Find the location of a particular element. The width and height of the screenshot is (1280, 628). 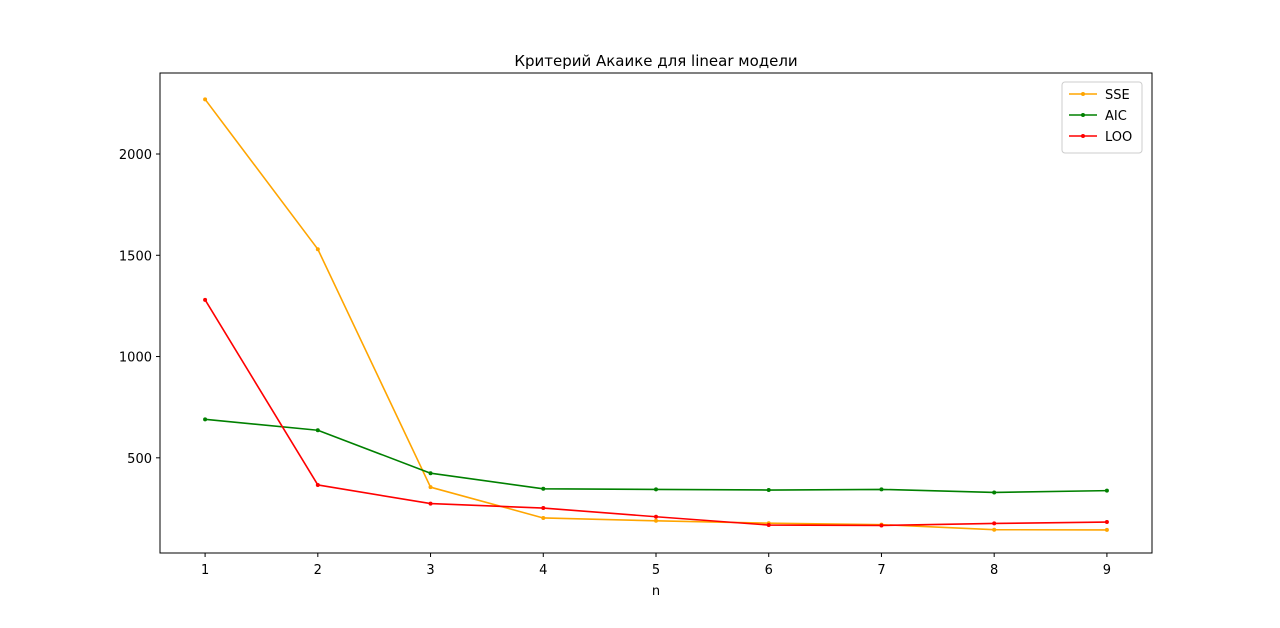

x-tick-label: 2 is located at coordinates (318, 570).